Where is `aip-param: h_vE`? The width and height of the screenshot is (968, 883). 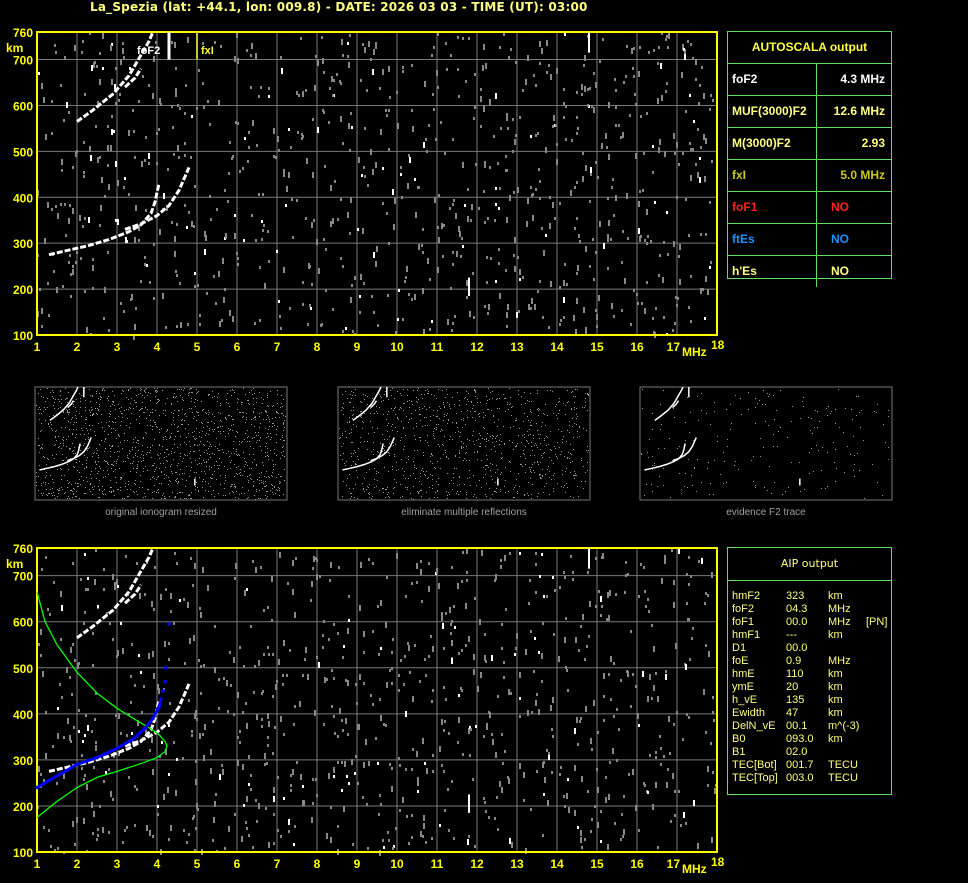 aip-param: h_vE is located at coordinates (745, 700).